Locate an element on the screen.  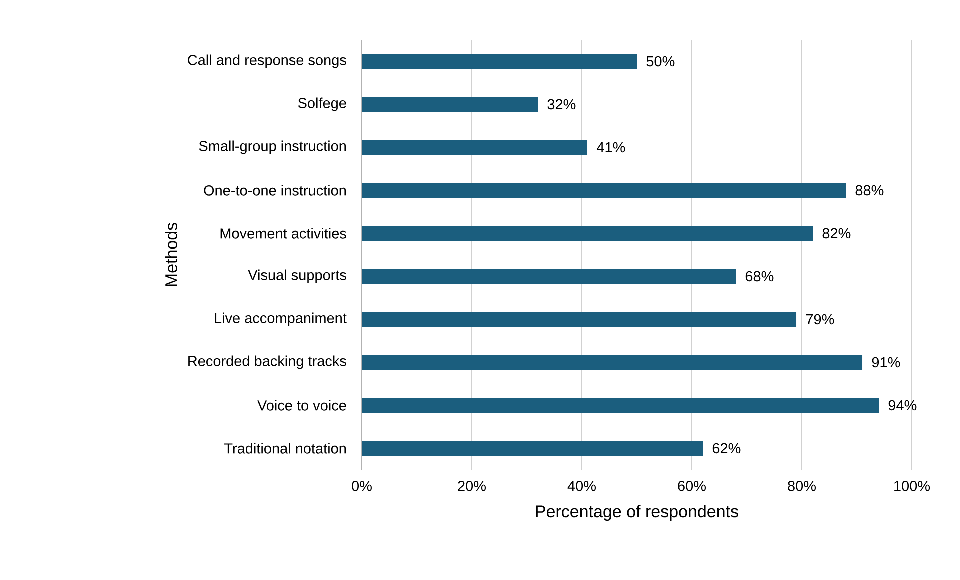
x-tick-label: 20% is located at coordinates (472, 486).